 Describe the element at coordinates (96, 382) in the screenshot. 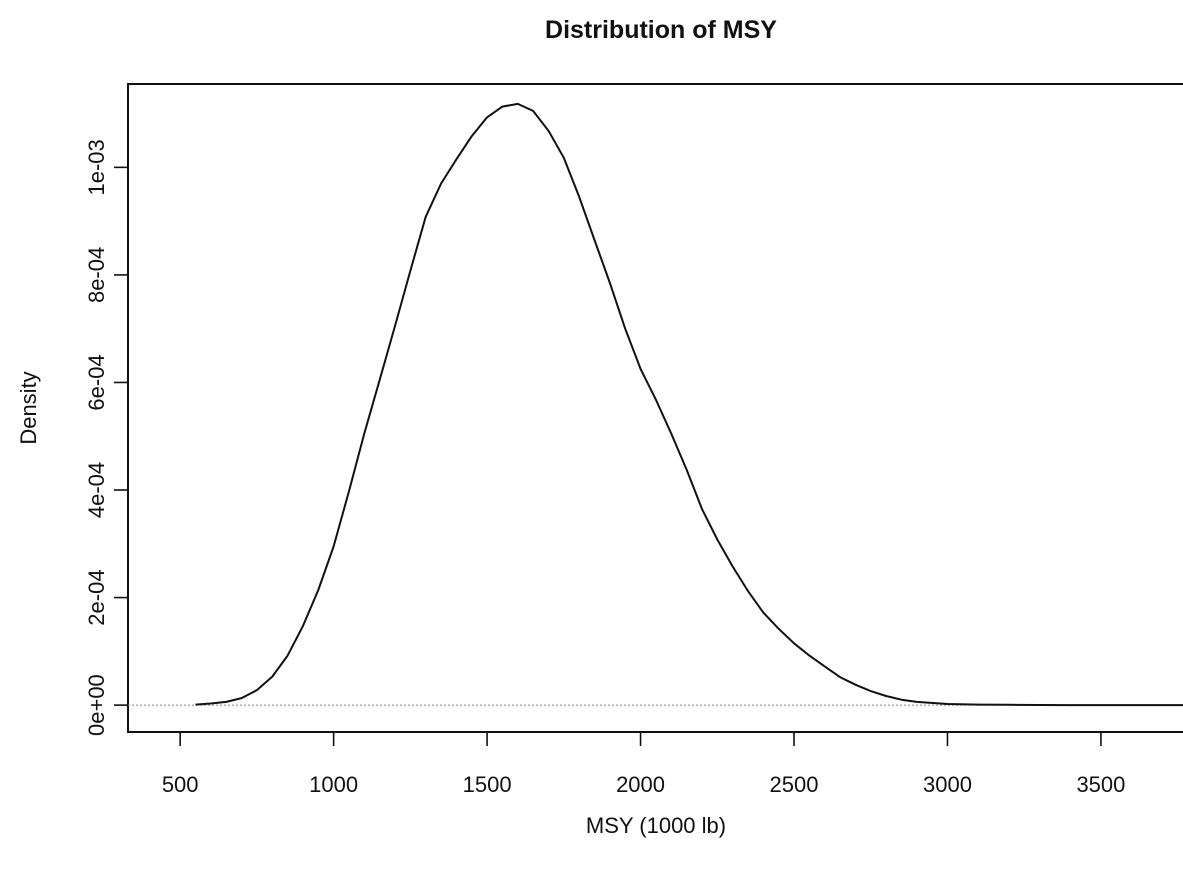

I see `y-tick-label: 6e-04` at that location.